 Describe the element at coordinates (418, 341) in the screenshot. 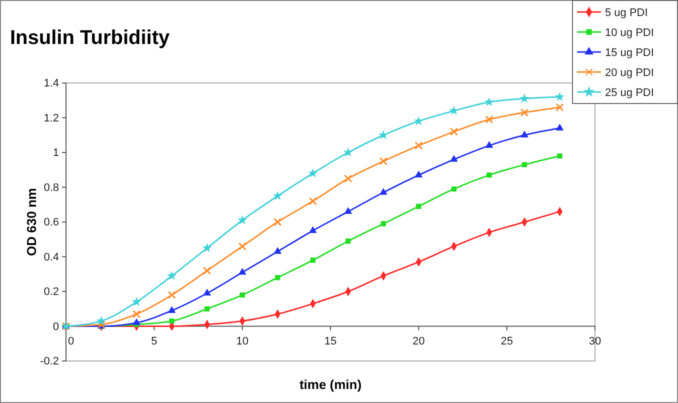

I see `x-tick-label: 20` at that location.